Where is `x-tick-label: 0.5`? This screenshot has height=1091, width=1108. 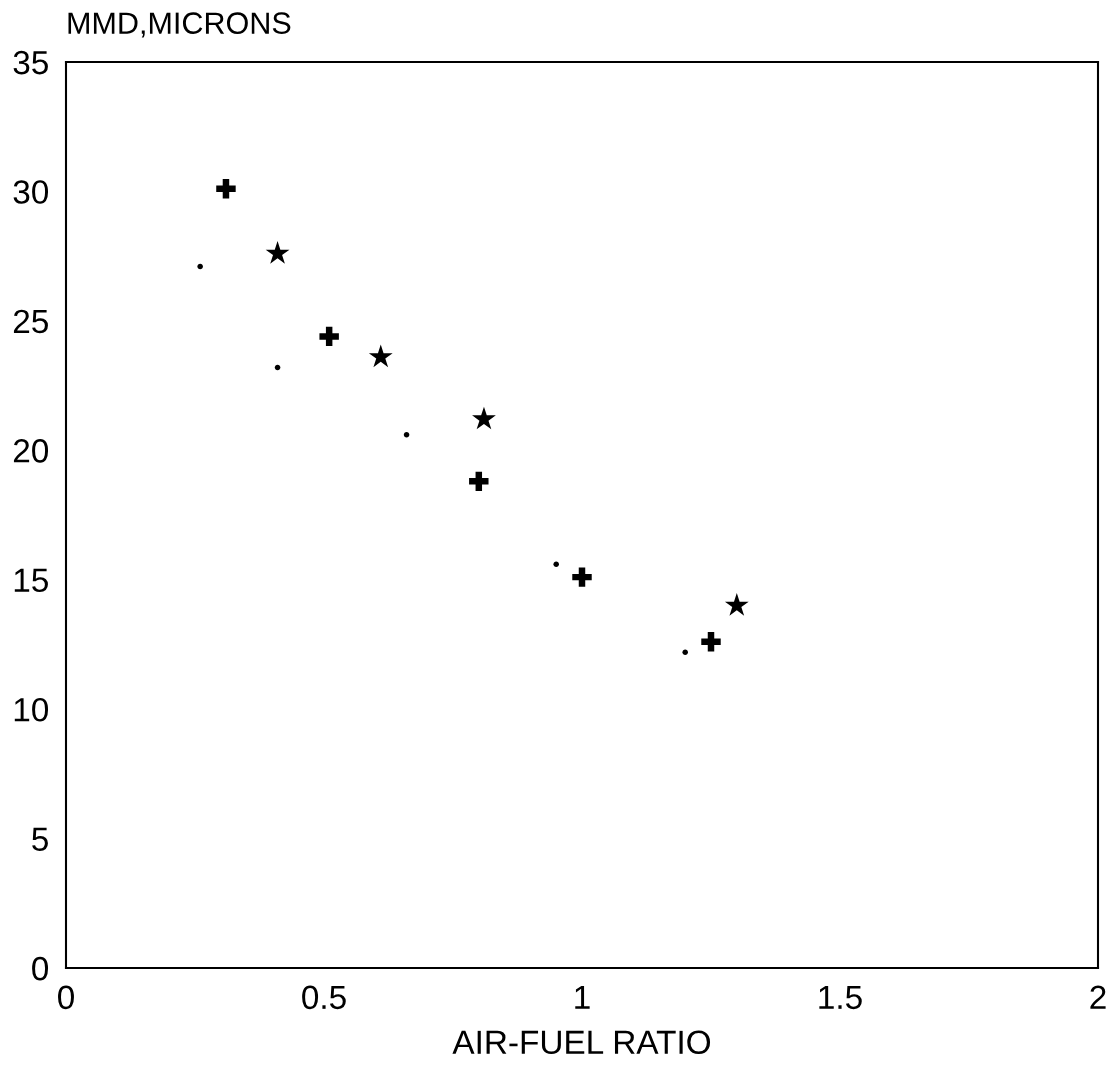
x-tick-label: 0.5 is located at coordinates (324, 997).